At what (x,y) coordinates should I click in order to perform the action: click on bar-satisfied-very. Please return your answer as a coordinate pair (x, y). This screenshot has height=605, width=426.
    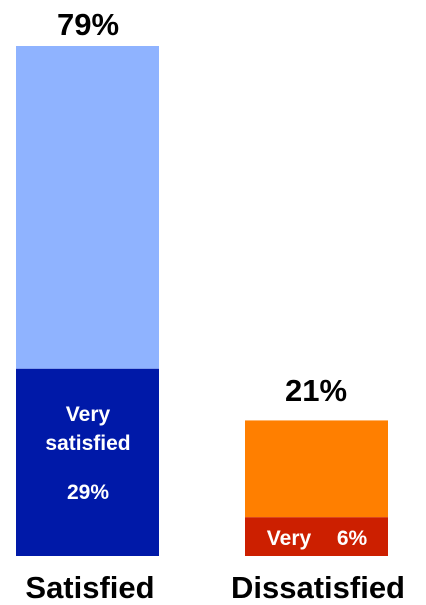
    Looking at the image, I should click on (87, 462).